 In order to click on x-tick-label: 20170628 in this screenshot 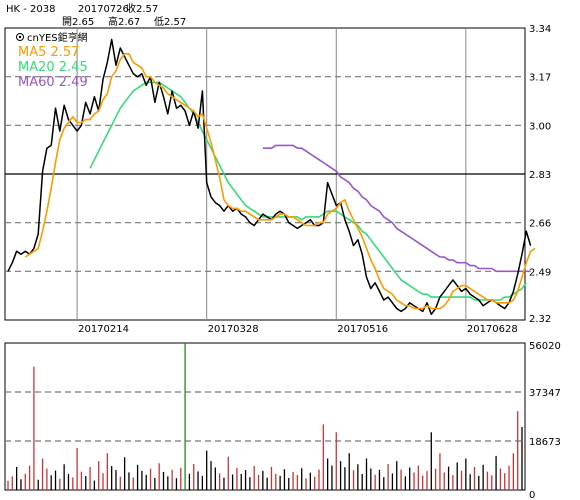, I will do `click(492, 329)`.